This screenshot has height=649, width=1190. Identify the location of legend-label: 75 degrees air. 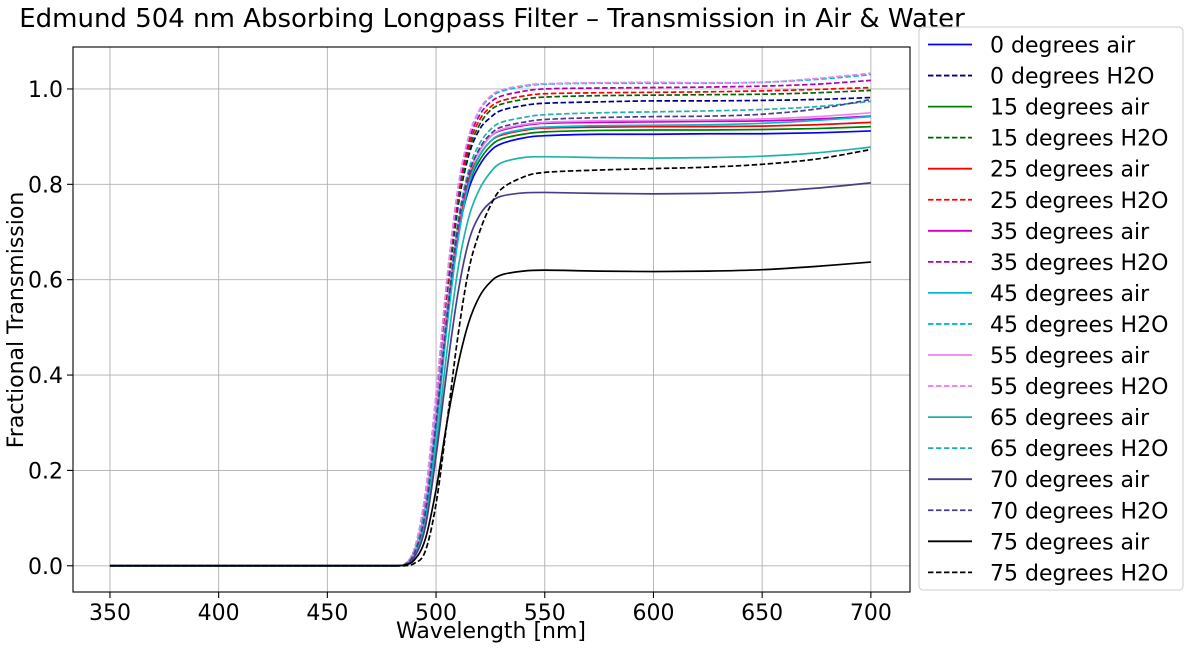
(1070, 542).